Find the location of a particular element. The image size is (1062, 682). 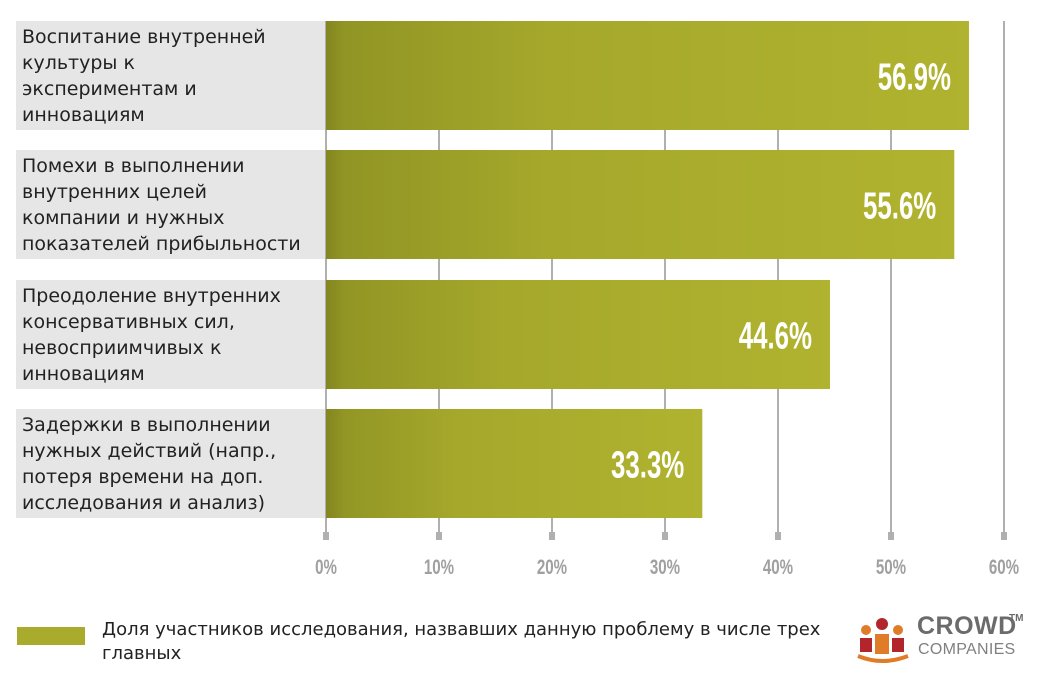

logo-text-companies: COMPANIES is located at coordinates (967, 649).